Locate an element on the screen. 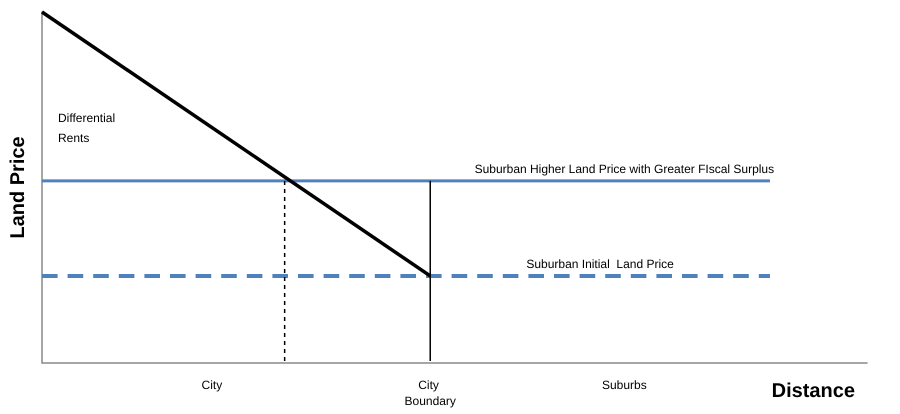 The height and width of the screenshot is (414, 900). series-label: Suburban Initial Land Price is located at coordinates (600, 263).